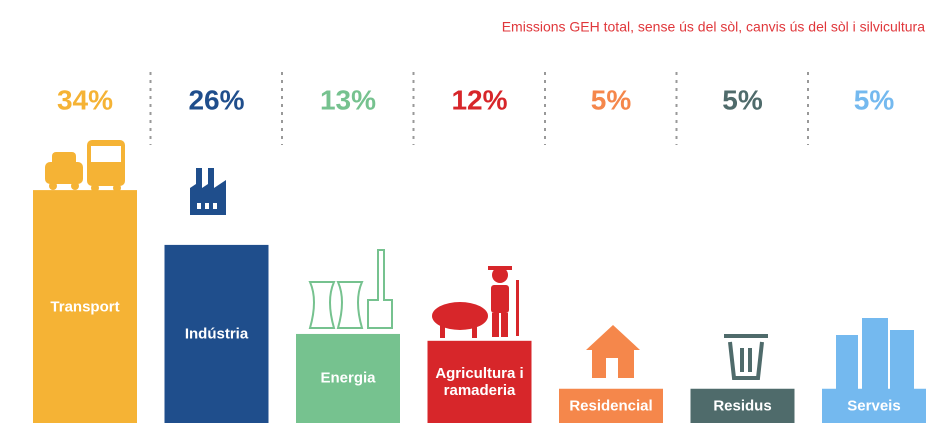  I want to click on category-label: Energia, so click(348, 378).